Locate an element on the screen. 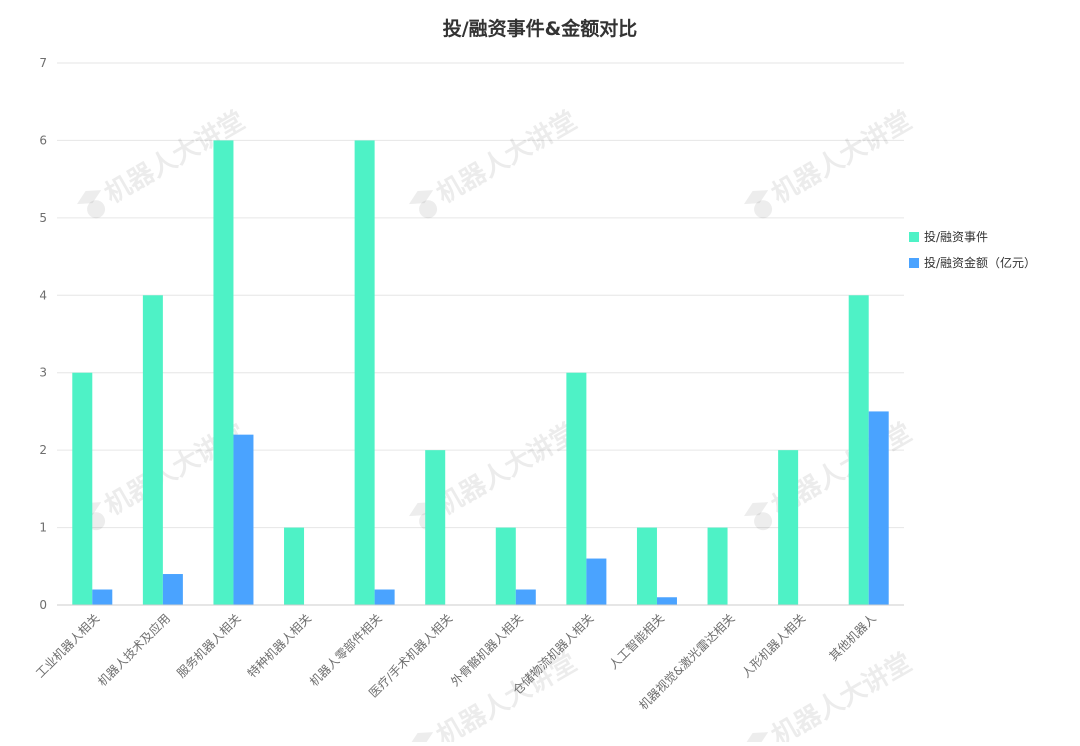  chart-title: 投/融资事件&金额对比 is located at coordinates (540, 28).